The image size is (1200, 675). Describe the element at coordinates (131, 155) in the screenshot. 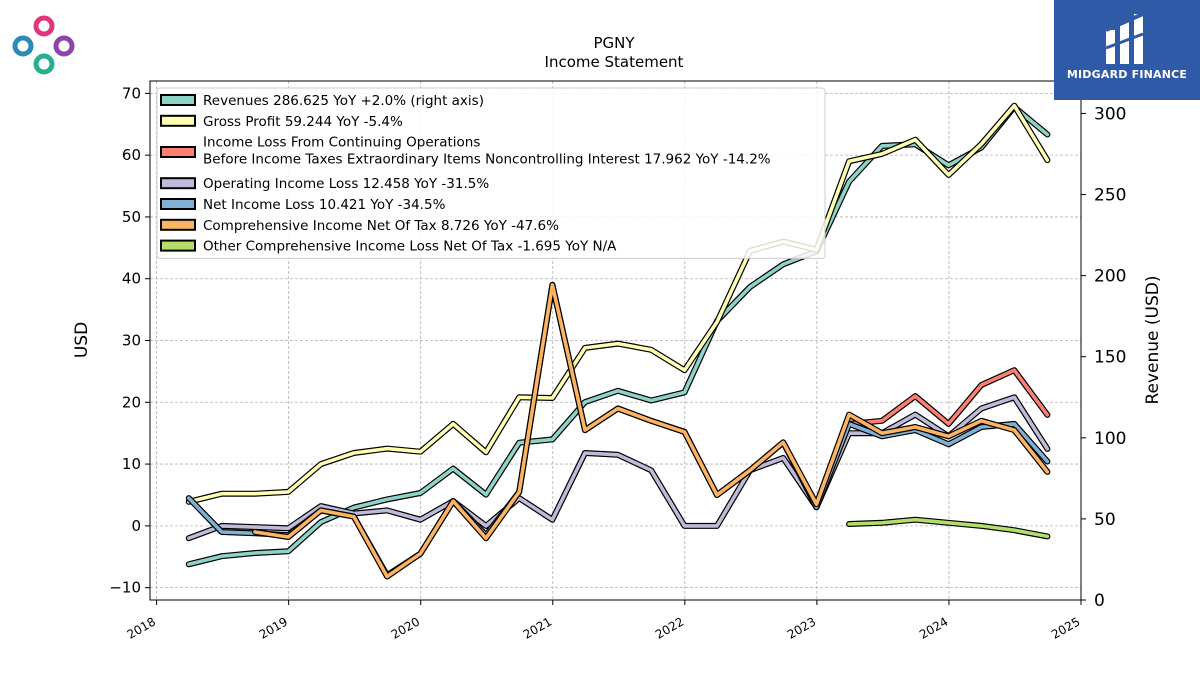

I see `y-tick-label-left: 60` at that location.